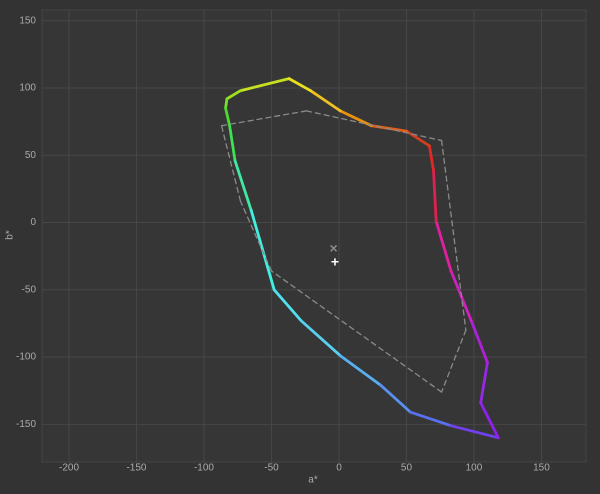  I want to click on x-tick-label: -100, so click(204, 468).